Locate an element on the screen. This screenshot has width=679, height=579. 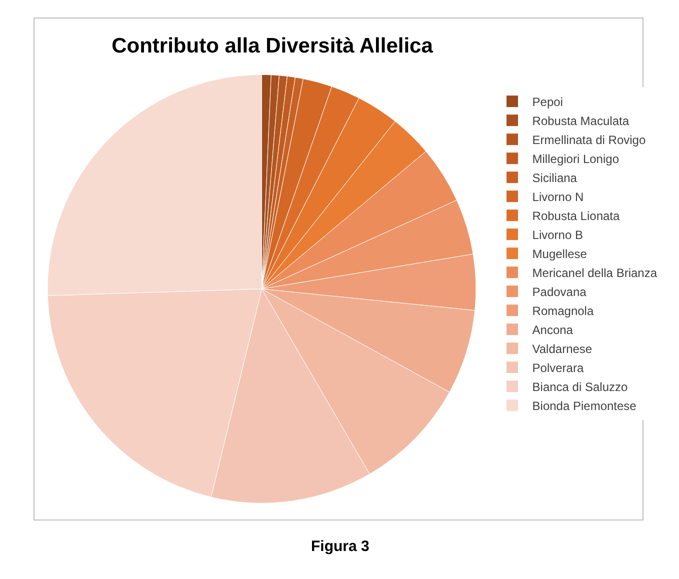
legend-label: Bianca di Saluzzo is located at coordinates (580, 387).